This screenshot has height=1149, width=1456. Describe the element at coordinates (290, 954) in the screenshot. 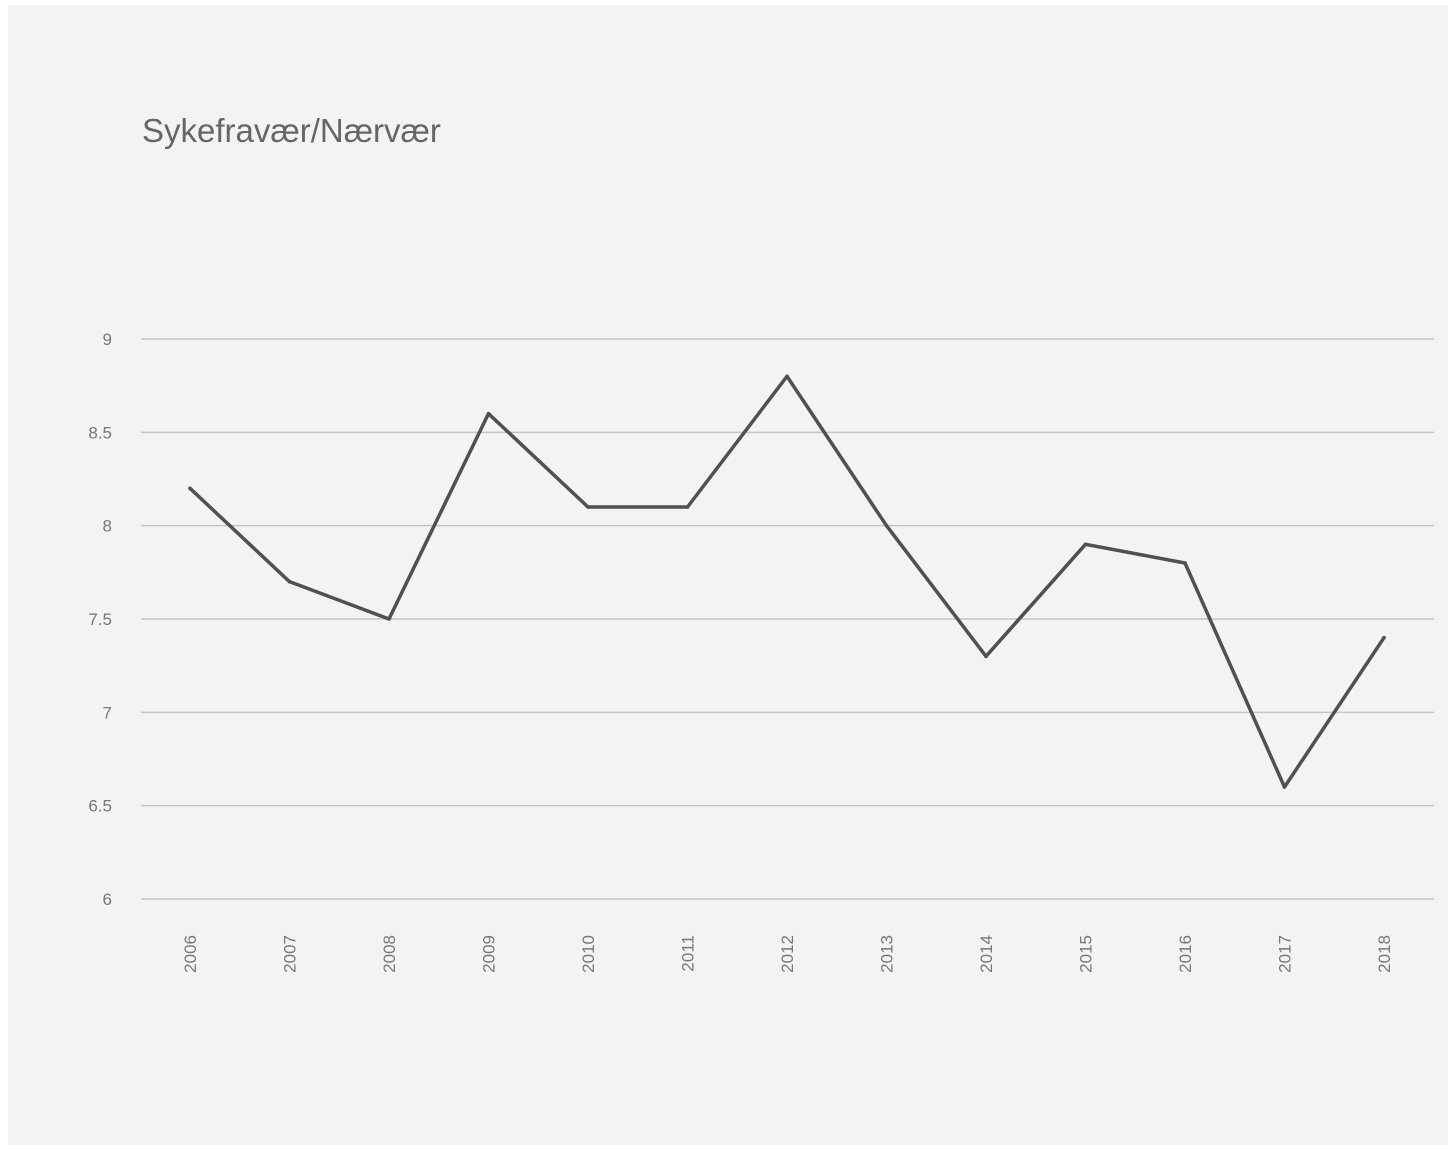

I see `x-tick-label: 2007` at that location.